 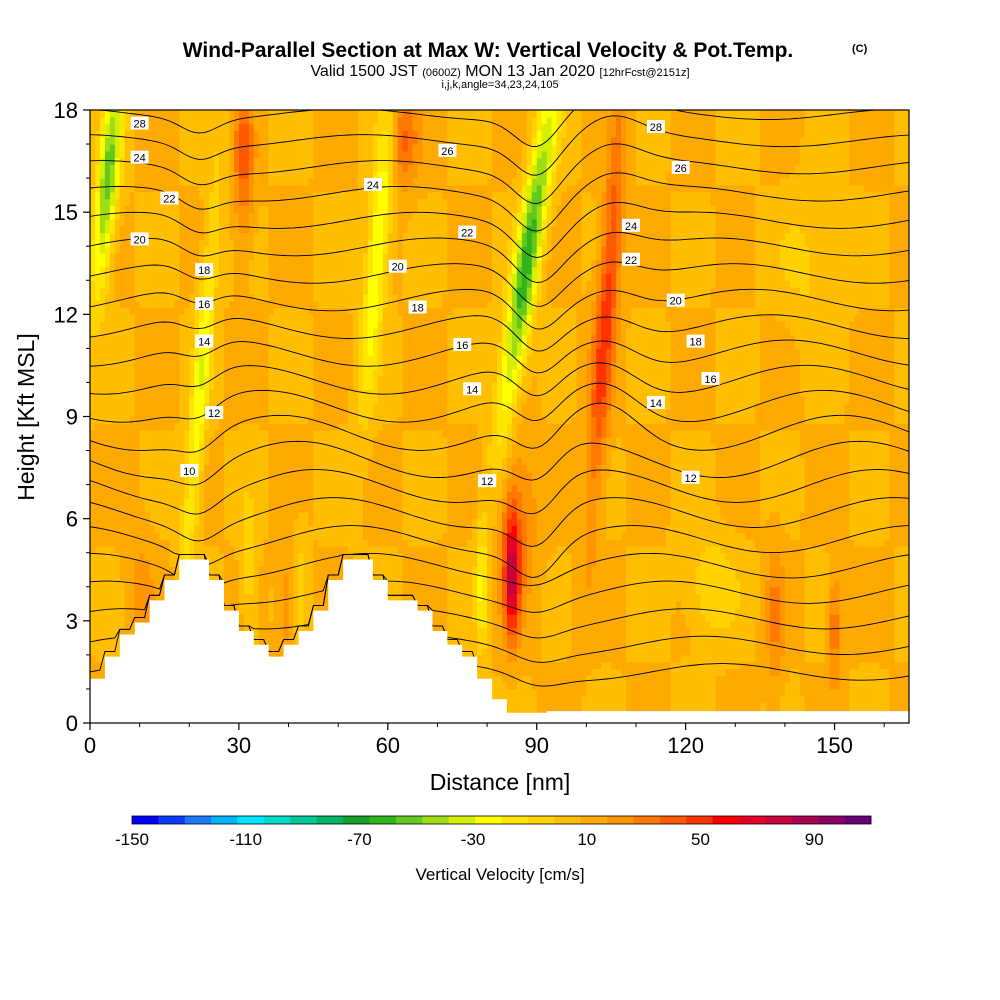 I want to click on colorbar-tick-label: -110, so click(x=245, y=839).